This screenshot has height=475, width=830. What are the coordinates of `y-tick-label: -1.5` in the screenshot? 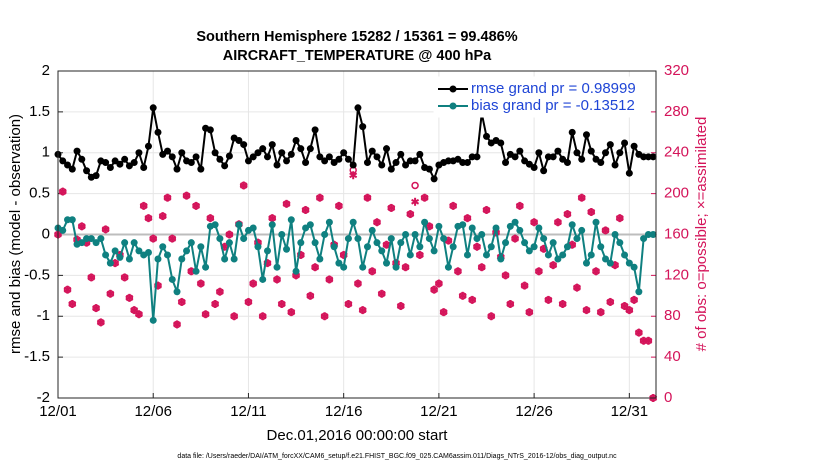 It's located at (37, 356).